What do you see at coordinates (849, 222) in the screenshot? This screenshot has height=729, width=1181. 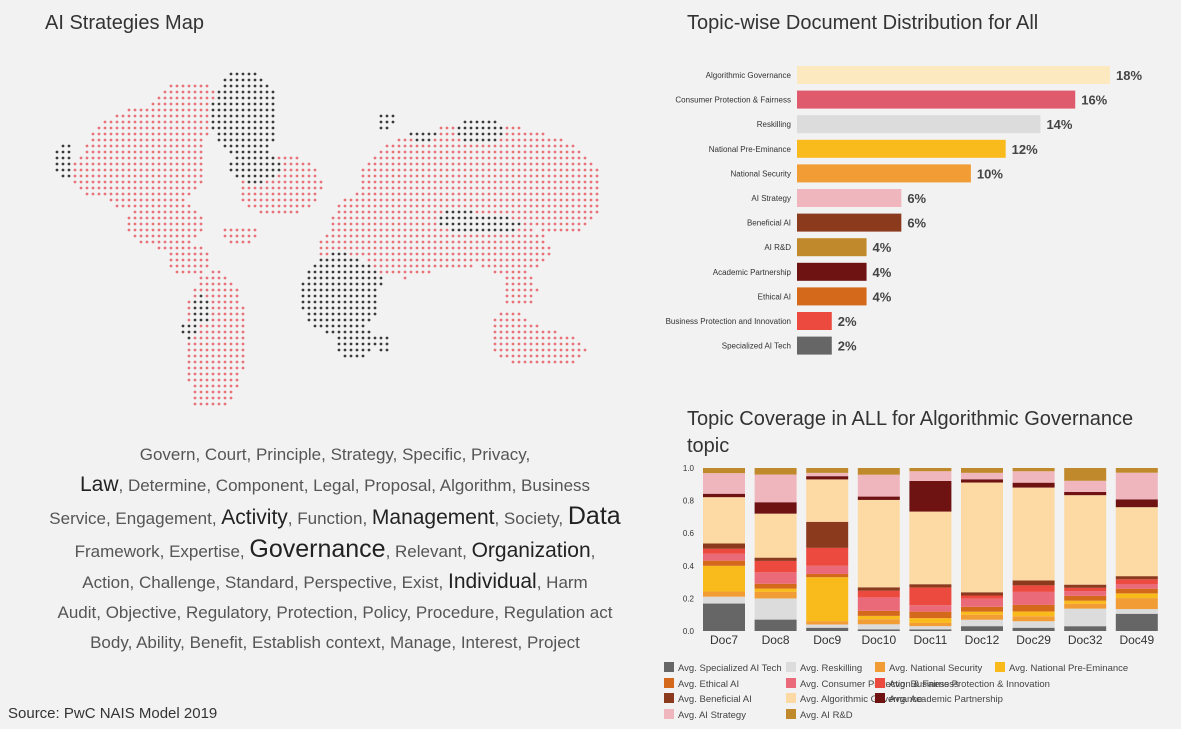 I see `bar-beneficial-ai` at bounding box center [849, 222].